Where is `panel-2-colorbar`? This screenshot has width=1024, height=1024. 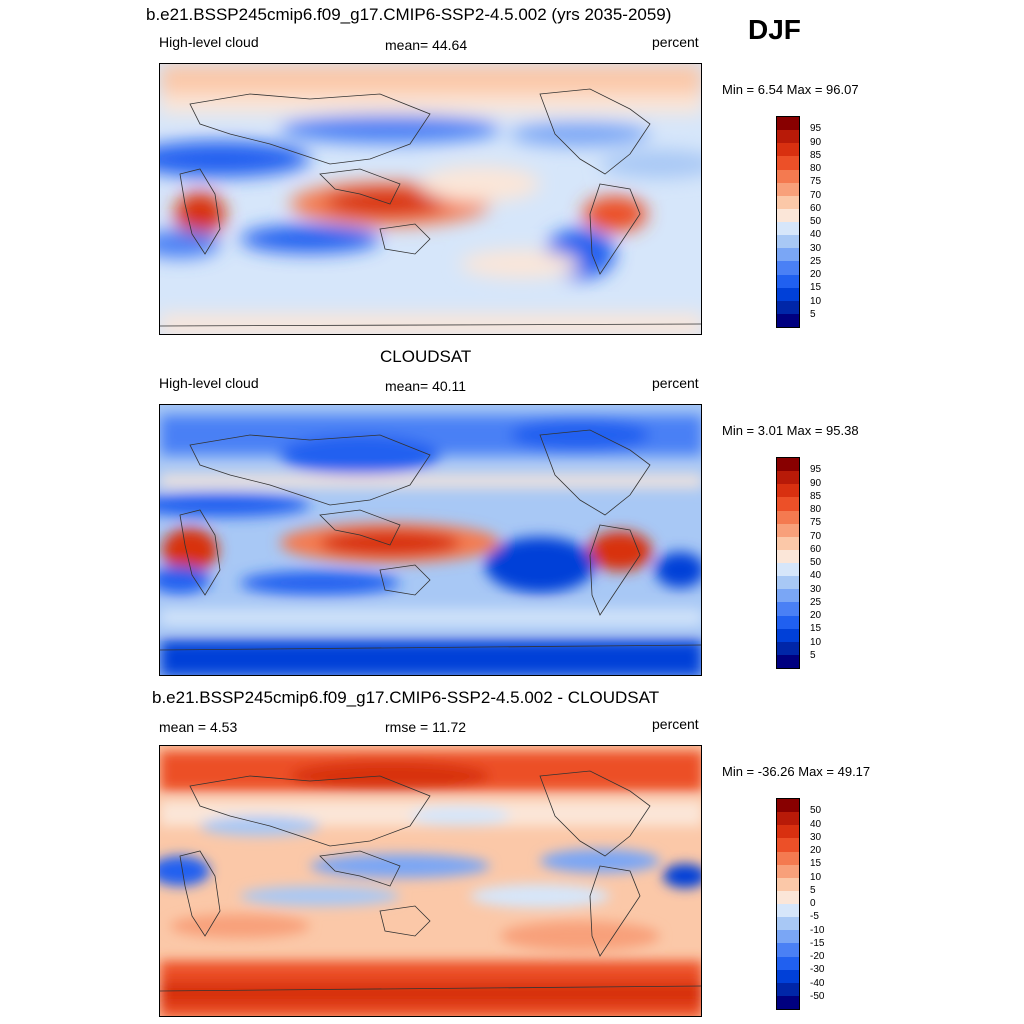 panel-2-colorbar is located at coordinates (788, 563).